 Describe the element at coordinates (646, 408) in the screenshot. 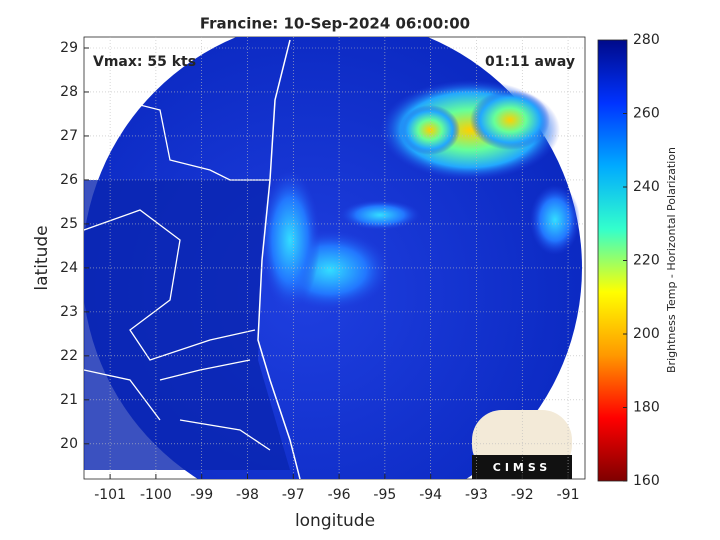

I see `colorbar-tick-label: 180` at that location.